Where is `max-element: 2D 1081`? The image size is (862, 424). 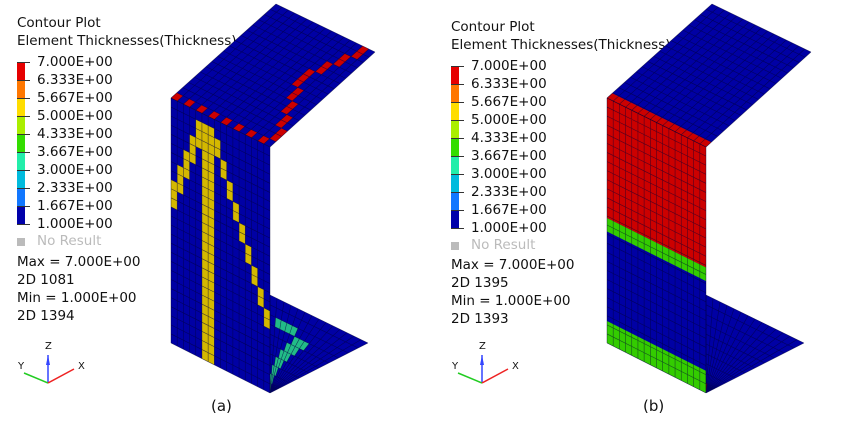 max-element: 2D 1081 is located at coordinates (46, 280).